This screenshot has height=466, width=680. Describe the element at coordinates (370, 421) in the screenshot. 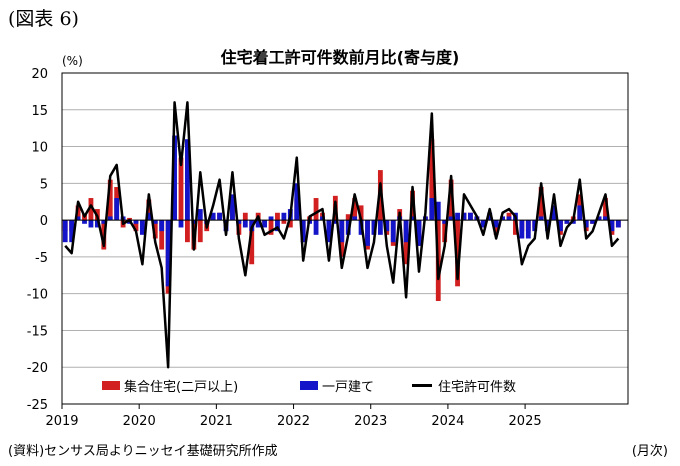

I see `x-year-label: 2023` at that location.